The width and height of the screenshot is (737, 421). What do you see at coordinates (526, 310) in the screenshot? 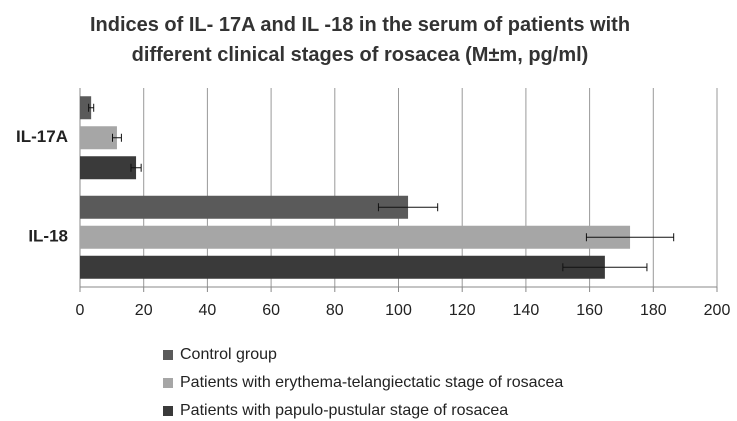
I see `x-tick-label: 140` at bounding box center [526, 310].